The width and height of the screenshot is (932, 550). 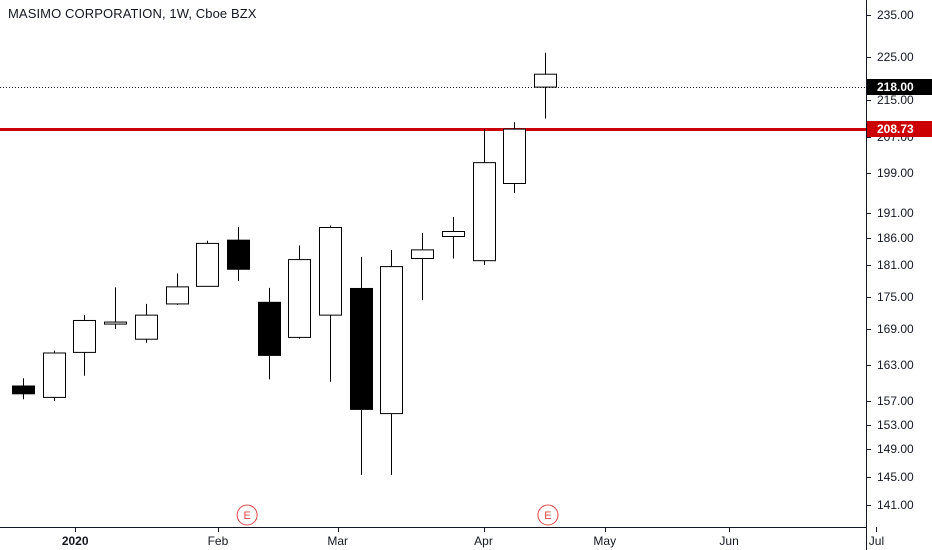 What do you see at coordinates (895, 477) in the screenshot?
I see `y-tick-label-1: 145.00` at bounding box center [895, 477].